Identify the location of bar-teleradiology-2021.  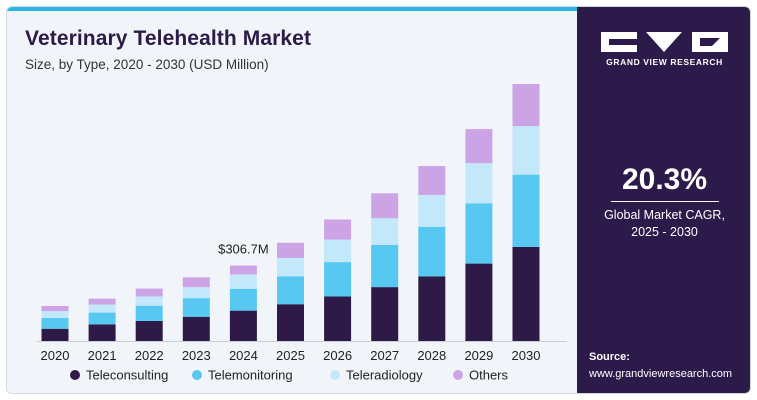
(102, 308).